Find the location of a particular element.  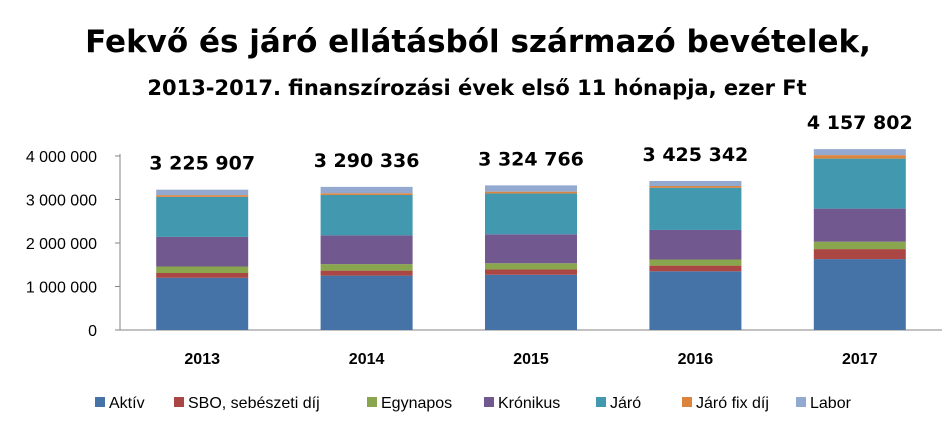

total-data-label: 3 290 336 is located at coordinates (367, 161).